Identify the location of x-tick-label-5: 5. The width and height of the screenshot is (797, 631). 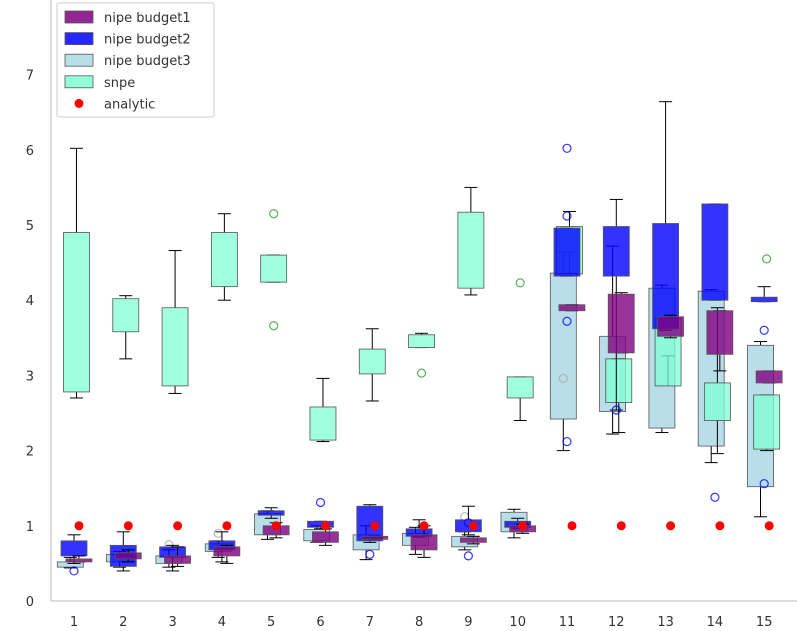
(271, 622).